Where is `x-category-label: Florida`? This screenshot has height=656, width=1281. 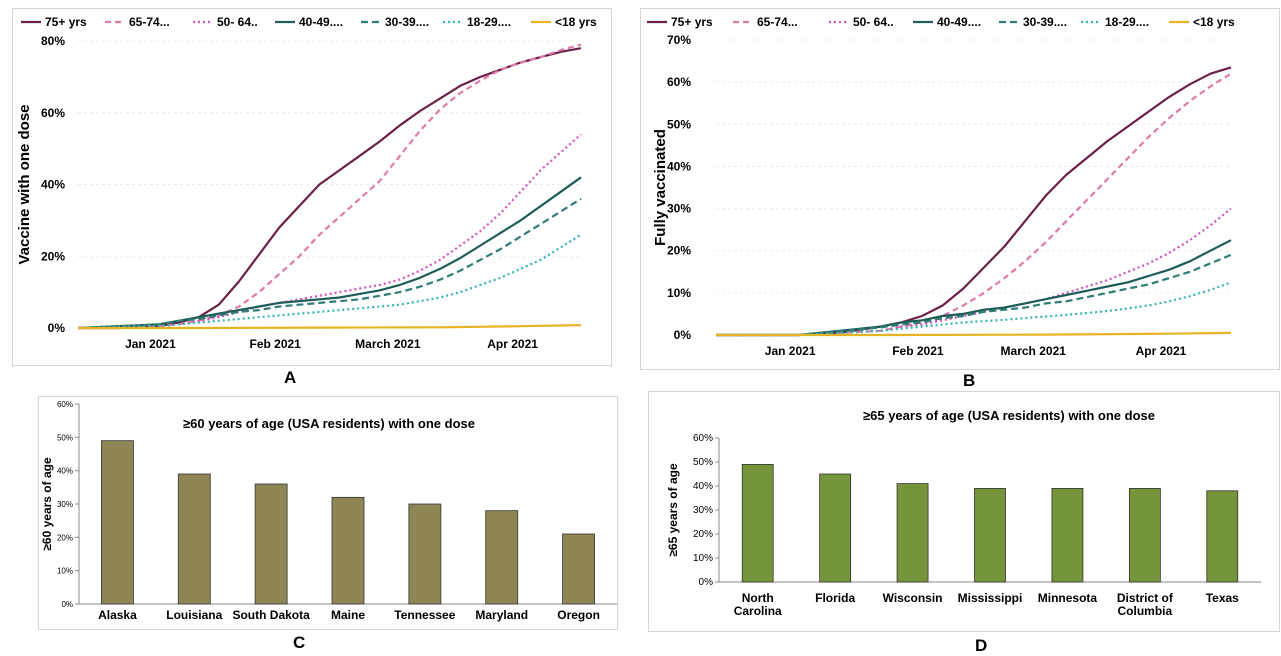 x-category-label: Florida is located at coordinates (835, 598).